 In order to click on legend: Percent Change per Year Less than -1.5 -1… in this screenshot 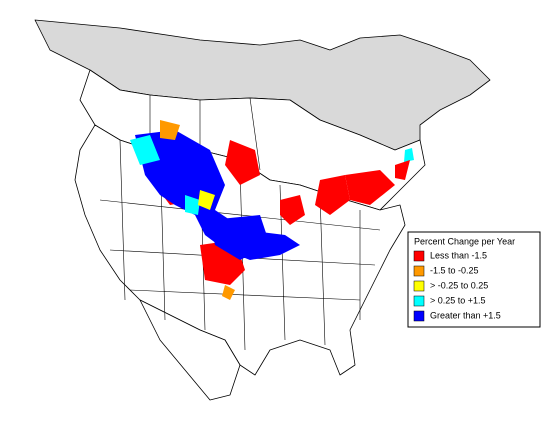, I will do `click(474, 279)`.